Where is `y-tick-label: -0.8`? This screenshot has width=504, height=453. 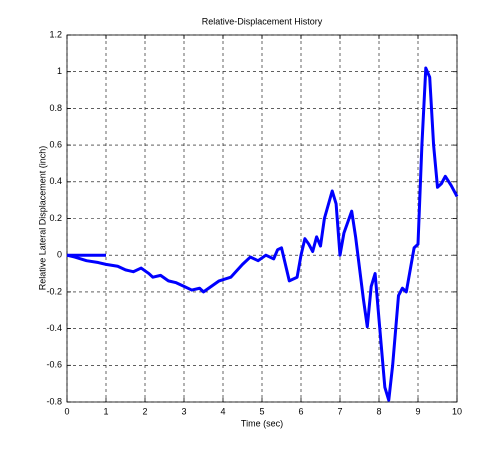 y-tick-label: -0.8 is located at coordinates (54, 401).